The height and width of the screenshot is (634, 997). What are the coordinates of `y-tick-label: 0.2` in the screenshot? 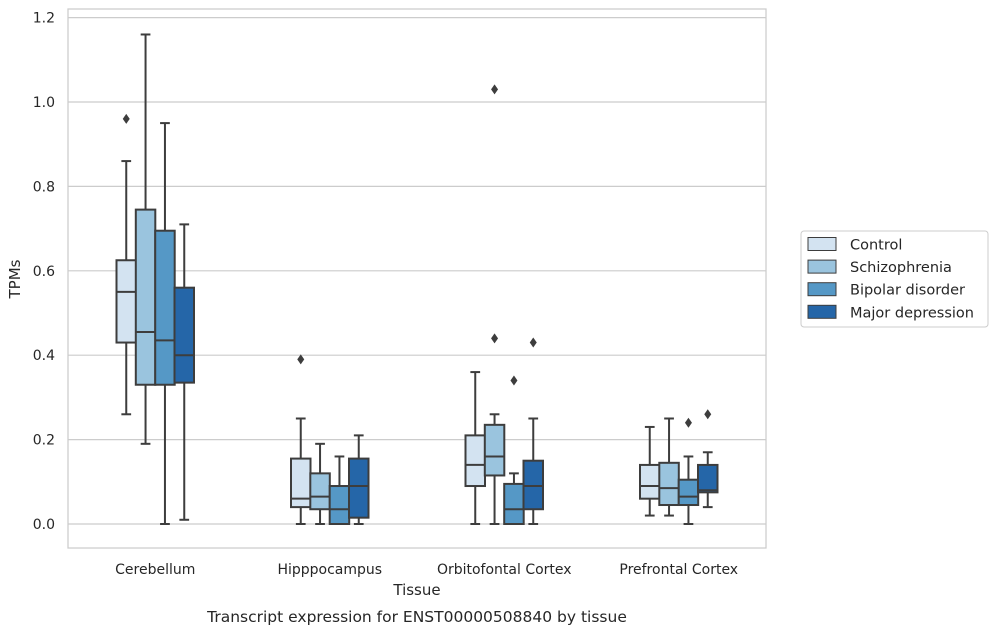 It's located at (44, 441).